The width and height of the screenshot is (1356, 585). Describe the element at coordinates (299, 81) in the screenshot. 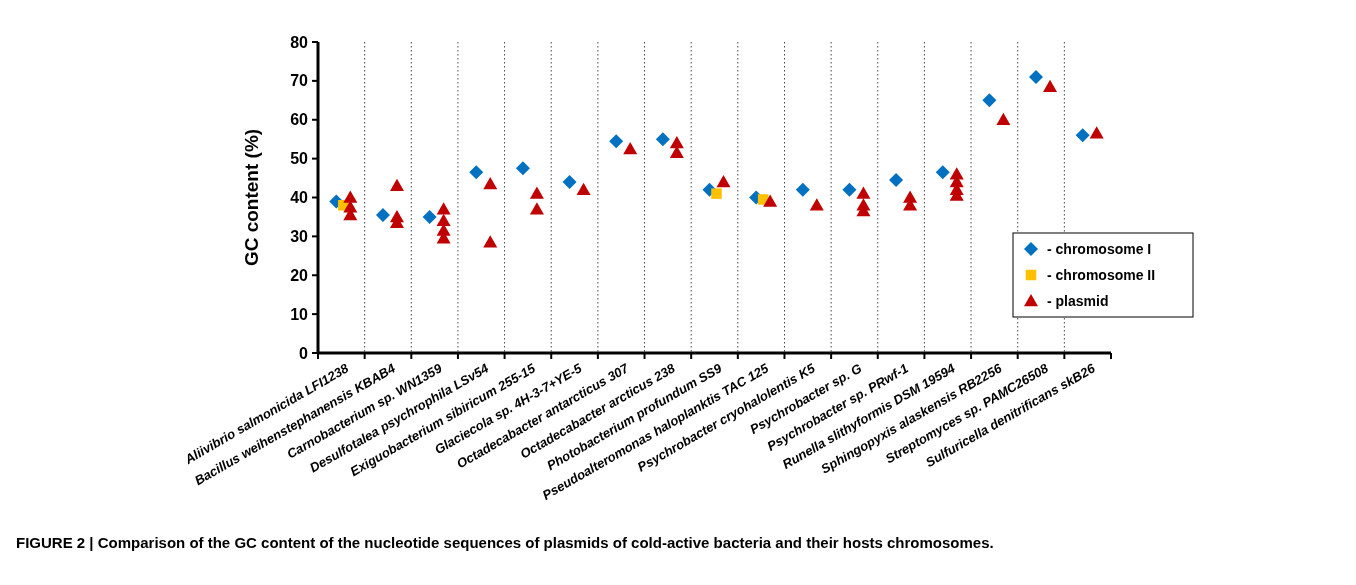

I see `y-tick-label: 70` at that location.